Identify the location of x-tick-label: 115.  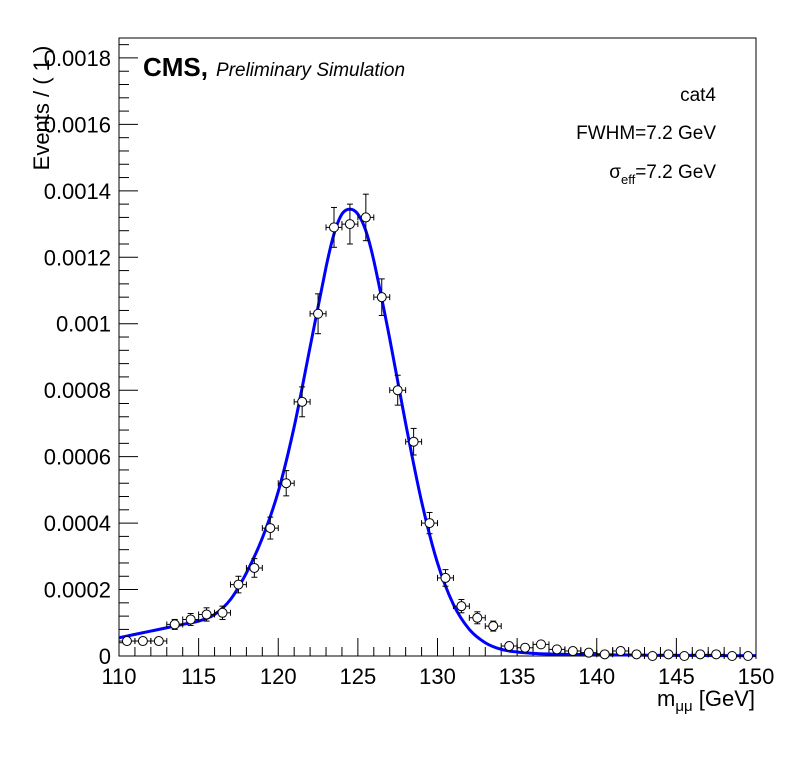
(198, 676).